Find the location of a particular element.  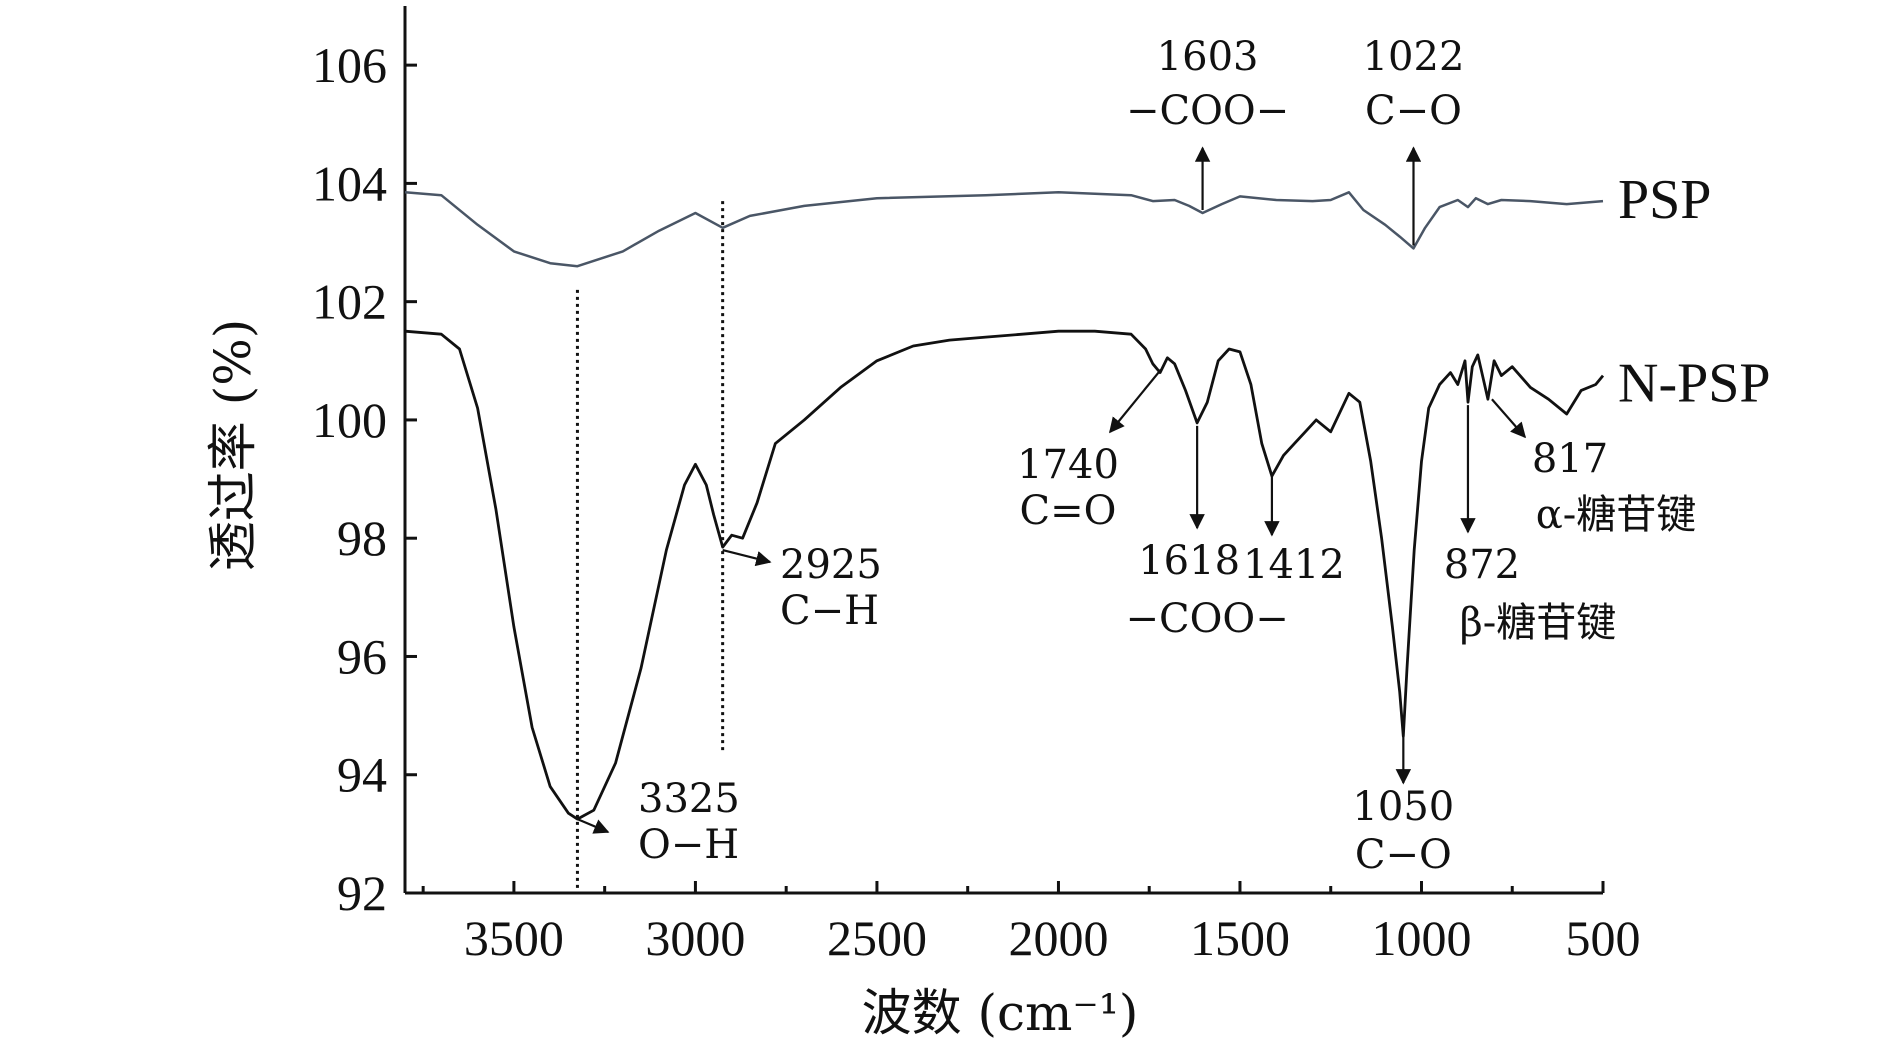

annotation-label: 3325 is located at coordinates (689, 799).